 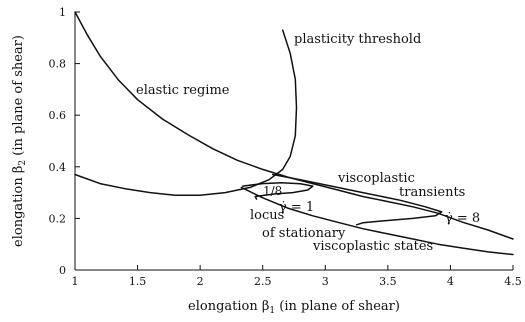 What do you see at coordinates (62, 270) in the screenshot?
I see `y-tick-label: 0` at bounding box center [62, 270].